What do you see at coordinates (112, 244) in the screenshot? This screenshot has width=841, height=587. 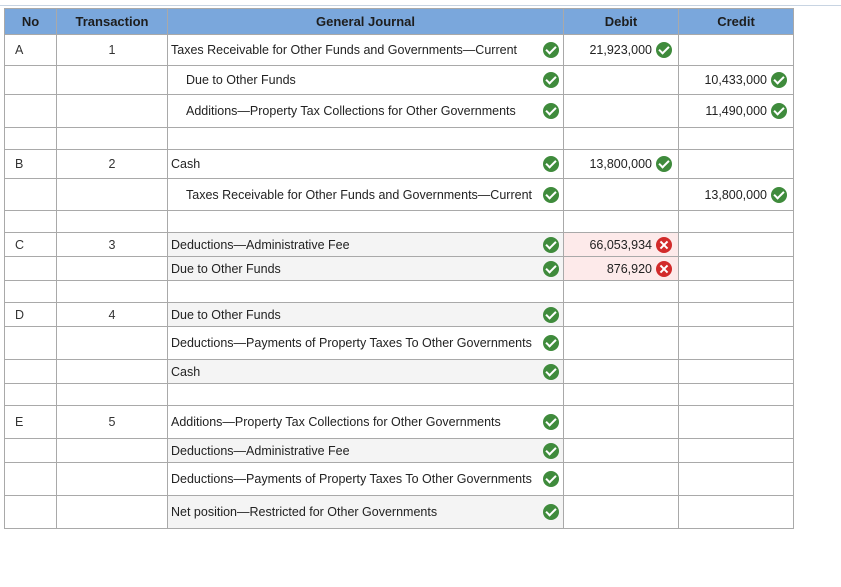 I see `row-transaction: 3` at bounding box center [112, 244].